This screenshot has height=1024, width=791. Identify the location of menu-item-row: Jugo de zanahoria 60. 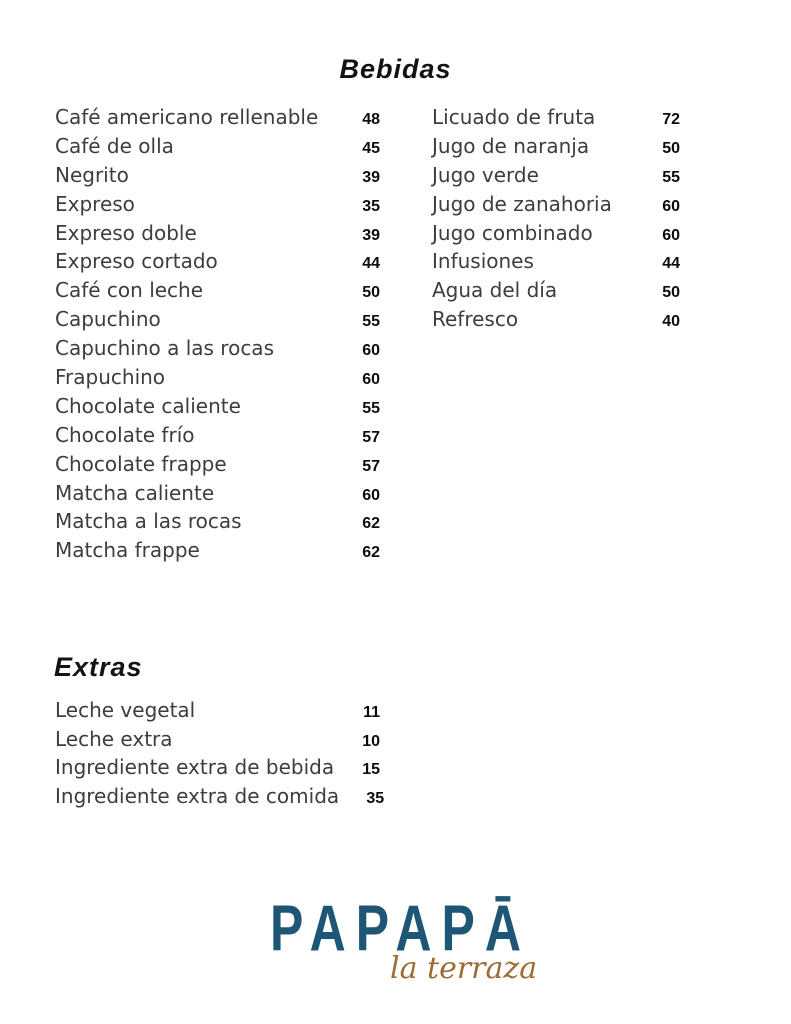
(556, 204).